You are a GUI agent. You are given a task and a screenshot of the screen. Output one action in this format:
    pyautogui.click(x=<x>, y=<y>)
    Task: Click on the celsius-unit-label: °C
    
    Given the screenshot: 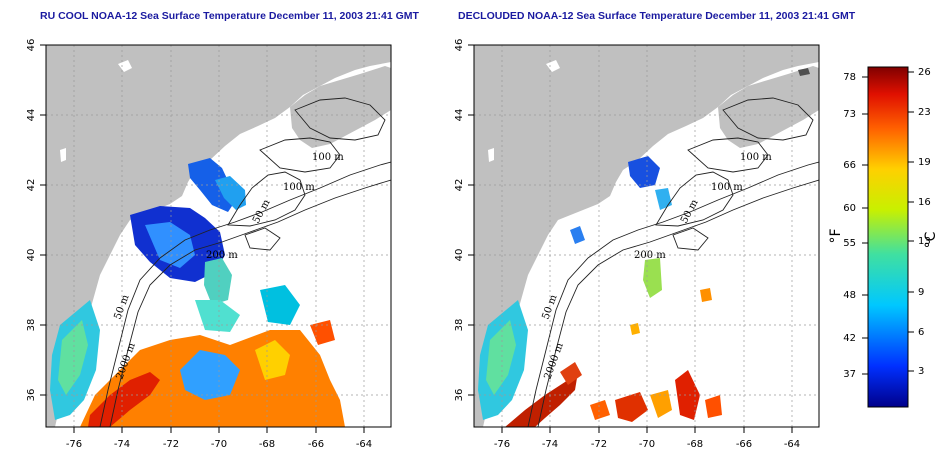 What is the action you would take?
    pyautogui.click(x=931, y=239)
    